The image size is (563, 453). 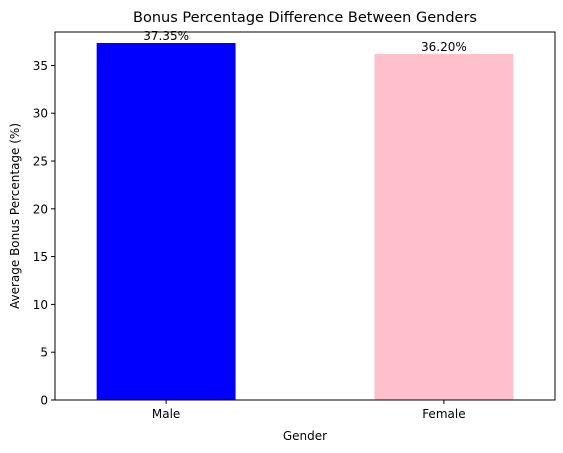 I want to click on y-tick-label: 35, so click(x=40, y=66).